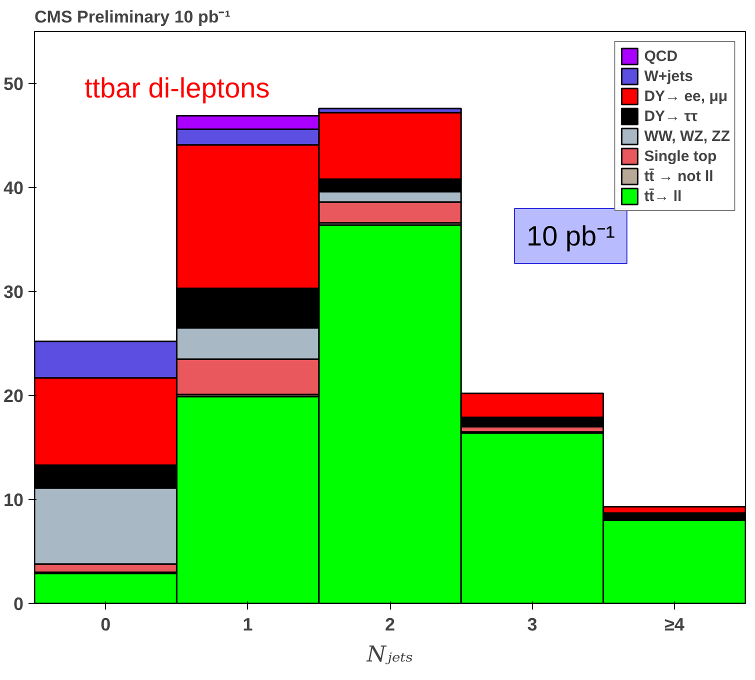  I want to click on y-tick-label: 40, so click(13, 188).